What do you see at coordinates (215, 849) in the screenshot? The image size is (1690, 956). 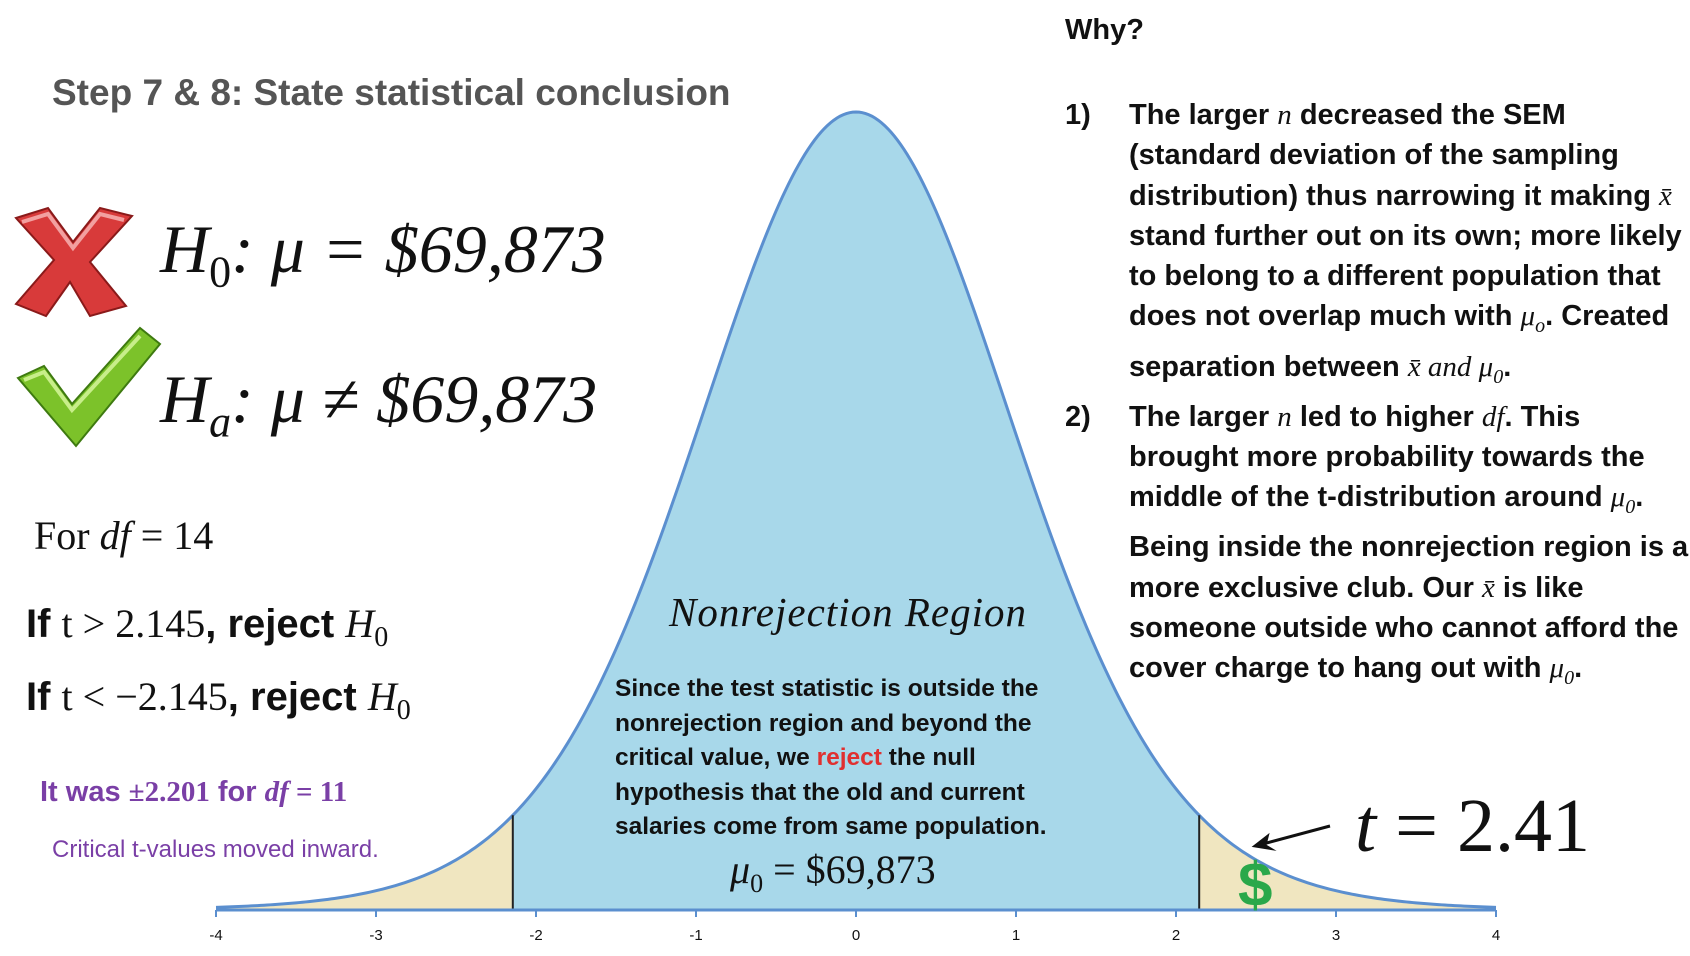 I see `moved-inward-note: Critical t-values moved inward.` at bounding box center [215, 849].